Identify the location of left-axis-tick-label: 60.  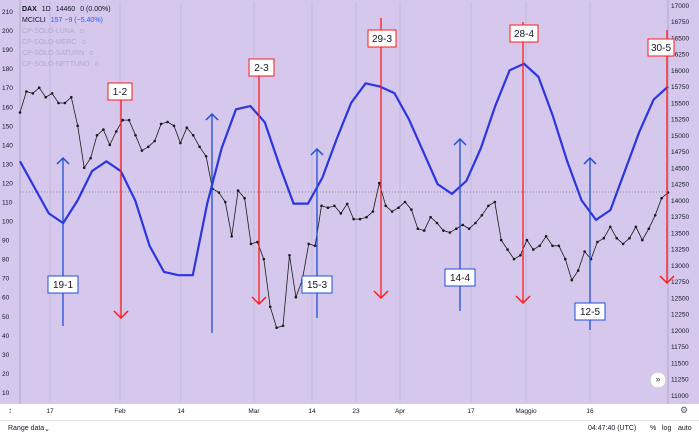
(6, 298).